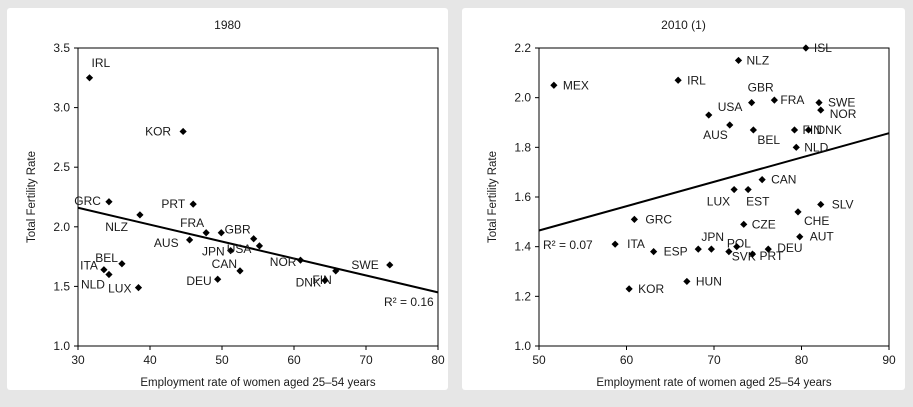 The image size is (913, 407). What do you see at coordinates (819, 103) in the screenshot?
I see `data-point-swe` at bounding box center [819, 103].